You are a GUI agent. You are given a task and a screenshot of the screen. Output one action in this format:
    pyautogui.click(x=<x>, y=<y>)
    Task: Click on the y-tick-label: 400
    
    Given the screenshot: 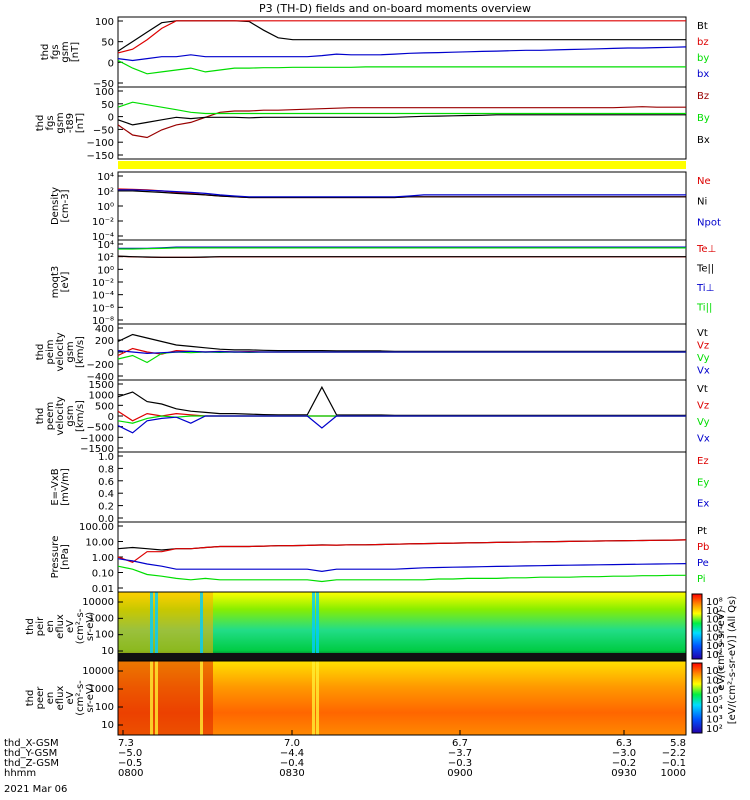 What is the action you would take?
    pyautogui.click(x=104, y=329)
    